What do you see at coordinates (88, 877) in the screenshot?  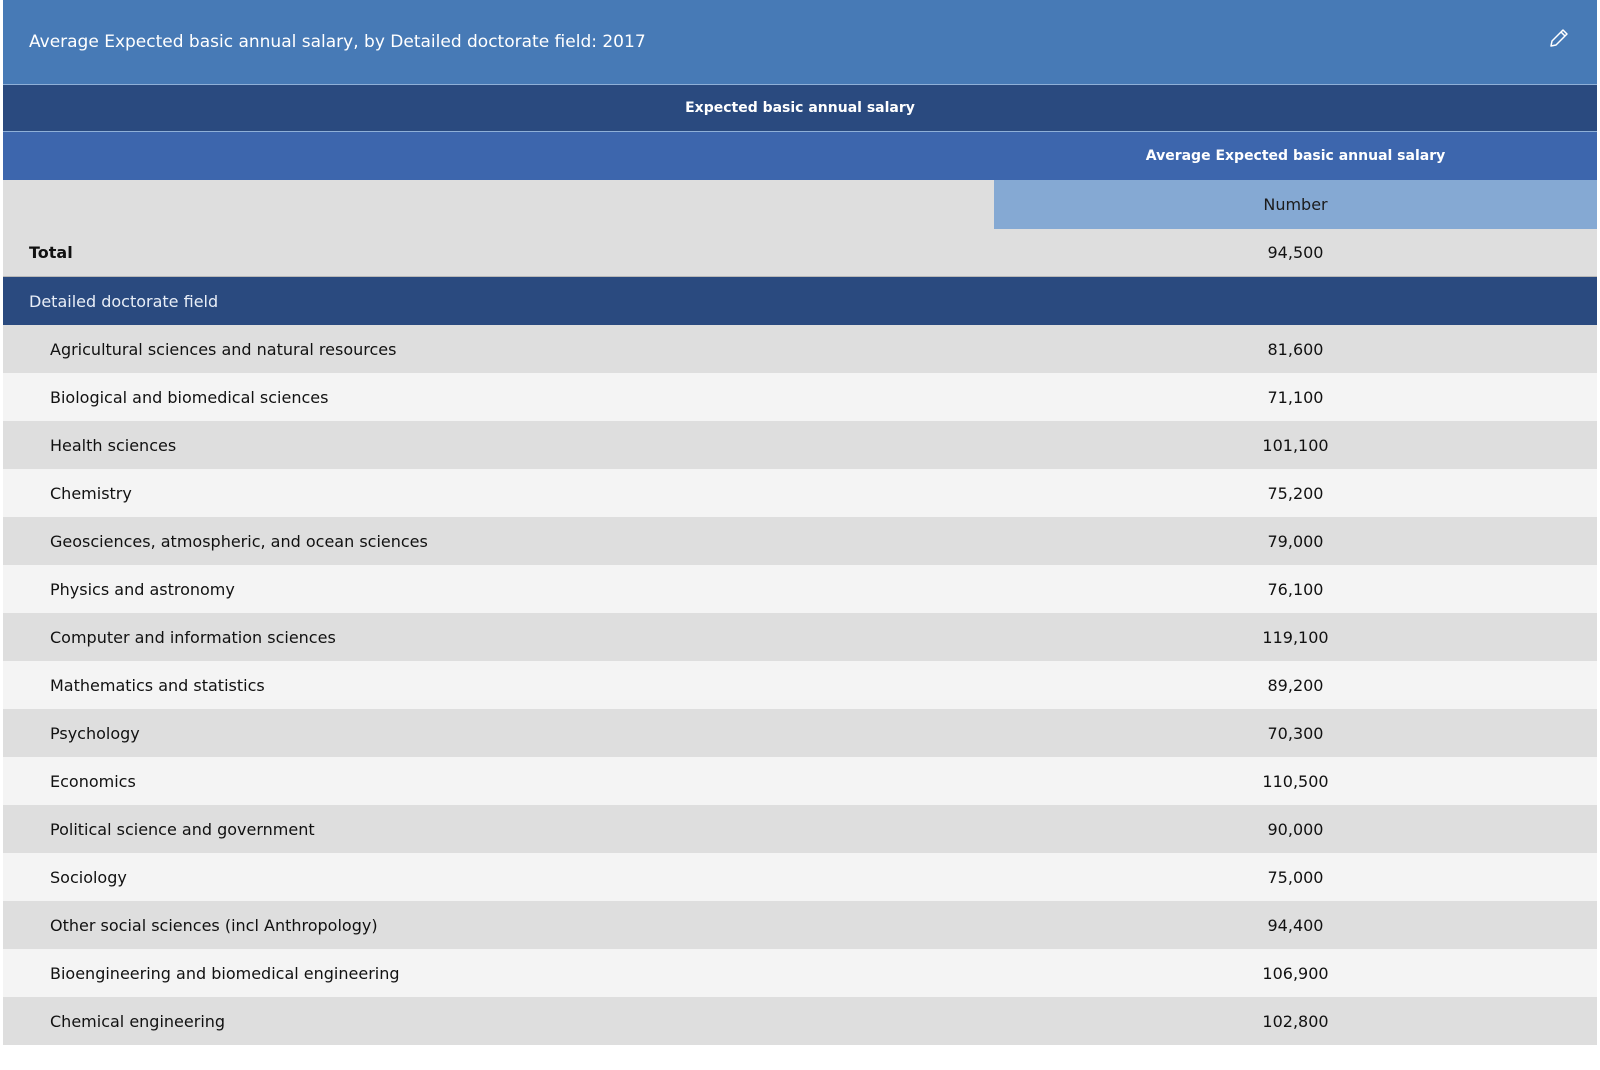 I see `row-label: Sociology` at bounding box center [88, 877].